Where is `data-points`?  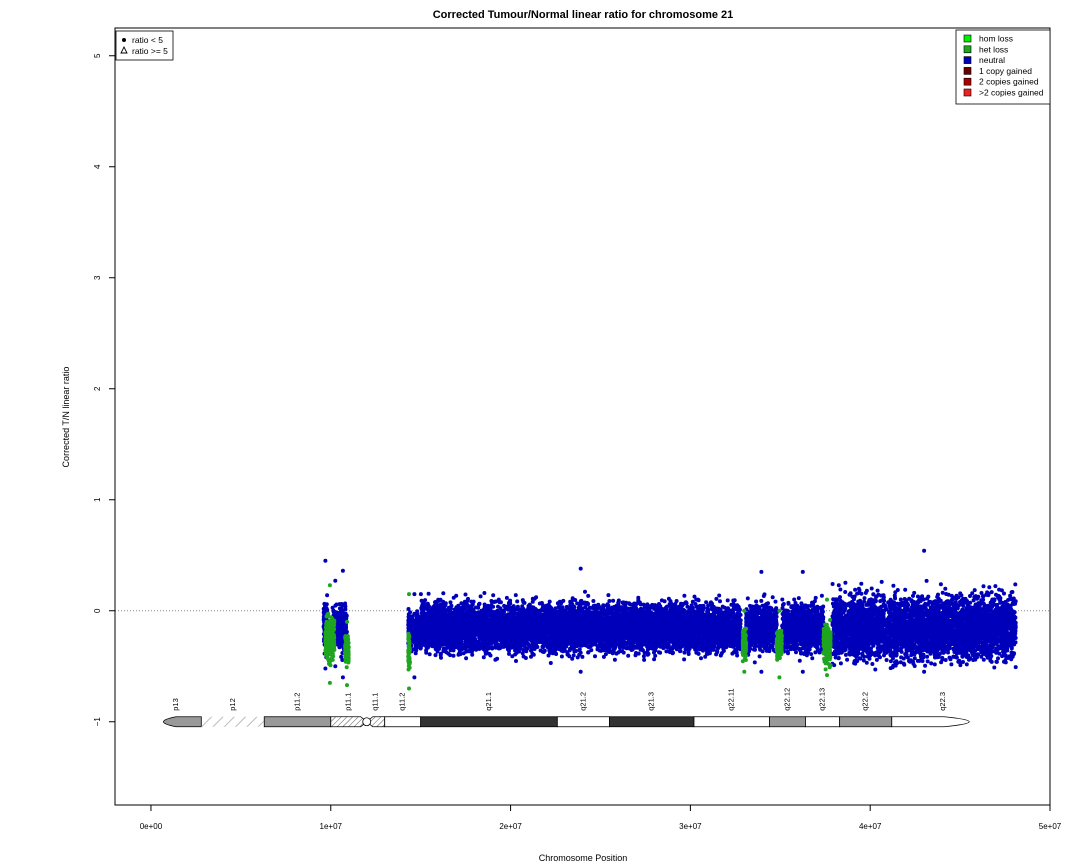
data-points is located at coordinates (669, 619).